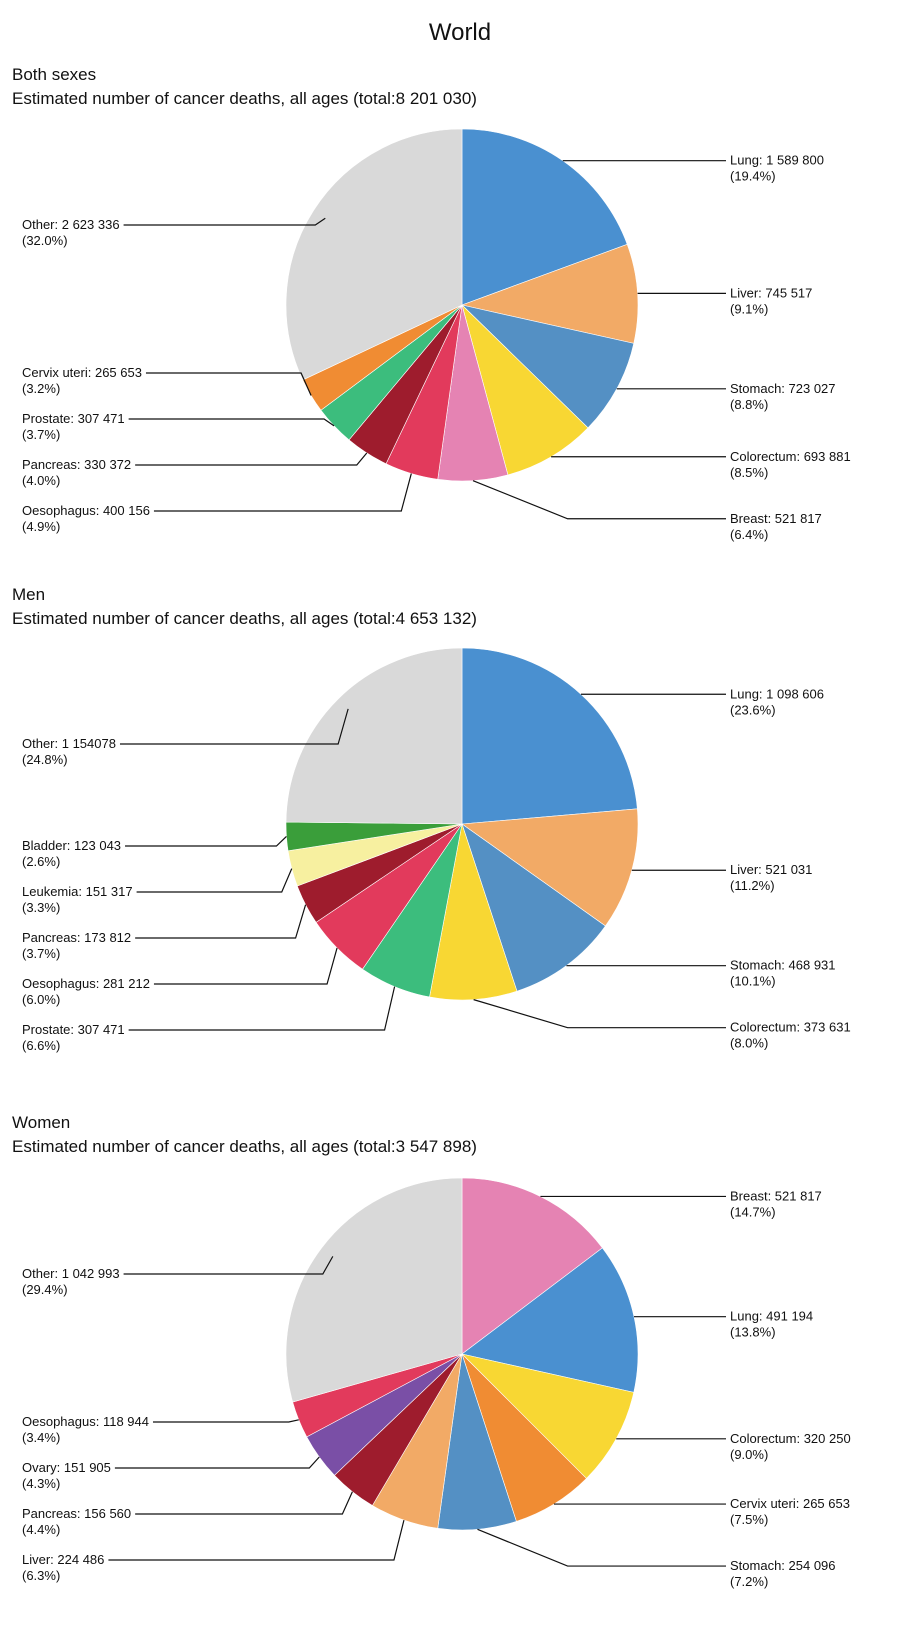 This screenshot has width=921, height=1644. What do you see at coordinates (71, 845) in the screenshot?
I see `slice-label: Bladder: 123 043` at bounding box center [71, 845].